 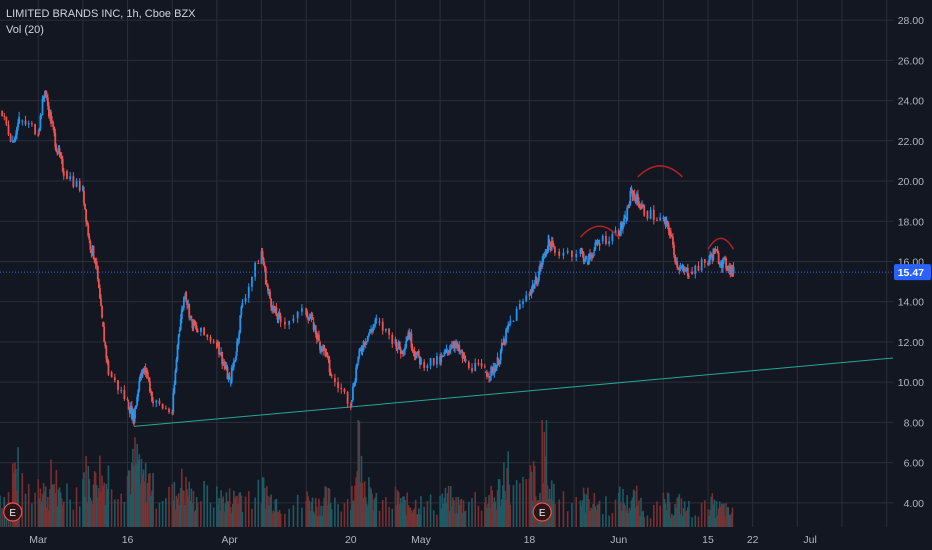 I want to click on pattern-arcs, so click(x=657, y=207).